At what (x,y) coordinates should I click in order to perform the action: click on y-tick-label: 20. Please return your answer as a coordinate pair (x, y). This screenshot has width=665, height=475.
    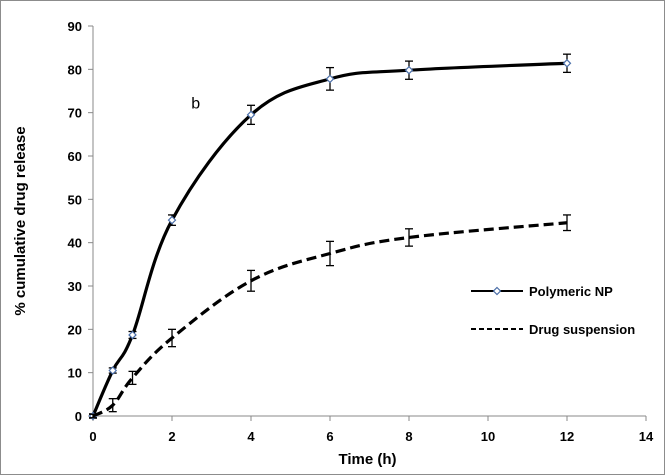
    Looking at the image, I should click on (75, 329).